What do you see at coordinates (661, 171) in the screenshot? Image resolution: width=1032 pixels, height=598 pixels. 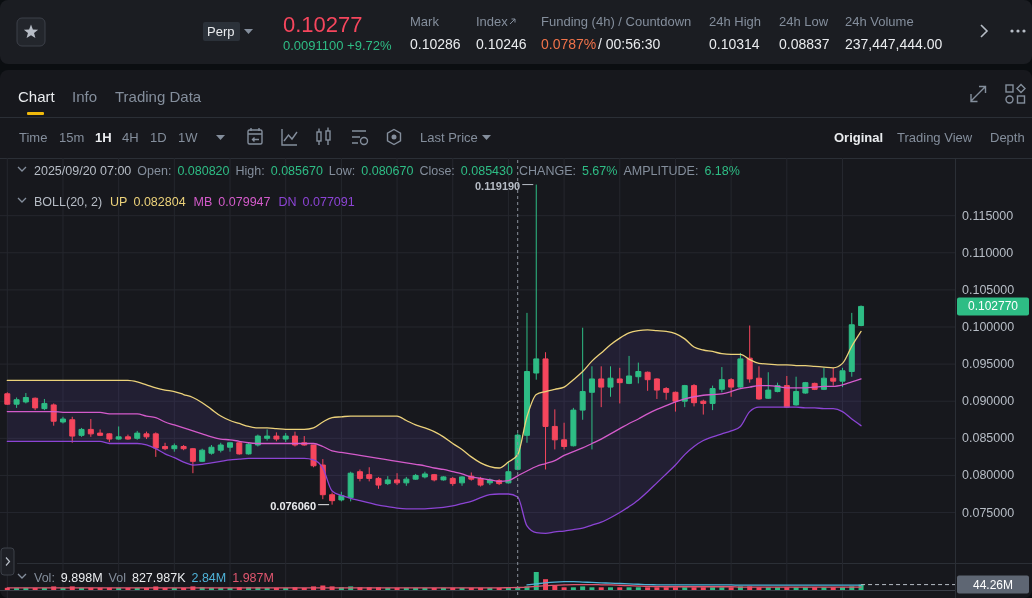 I see `annotation: AMPLITUDE:` at bounding box center [661, 171].